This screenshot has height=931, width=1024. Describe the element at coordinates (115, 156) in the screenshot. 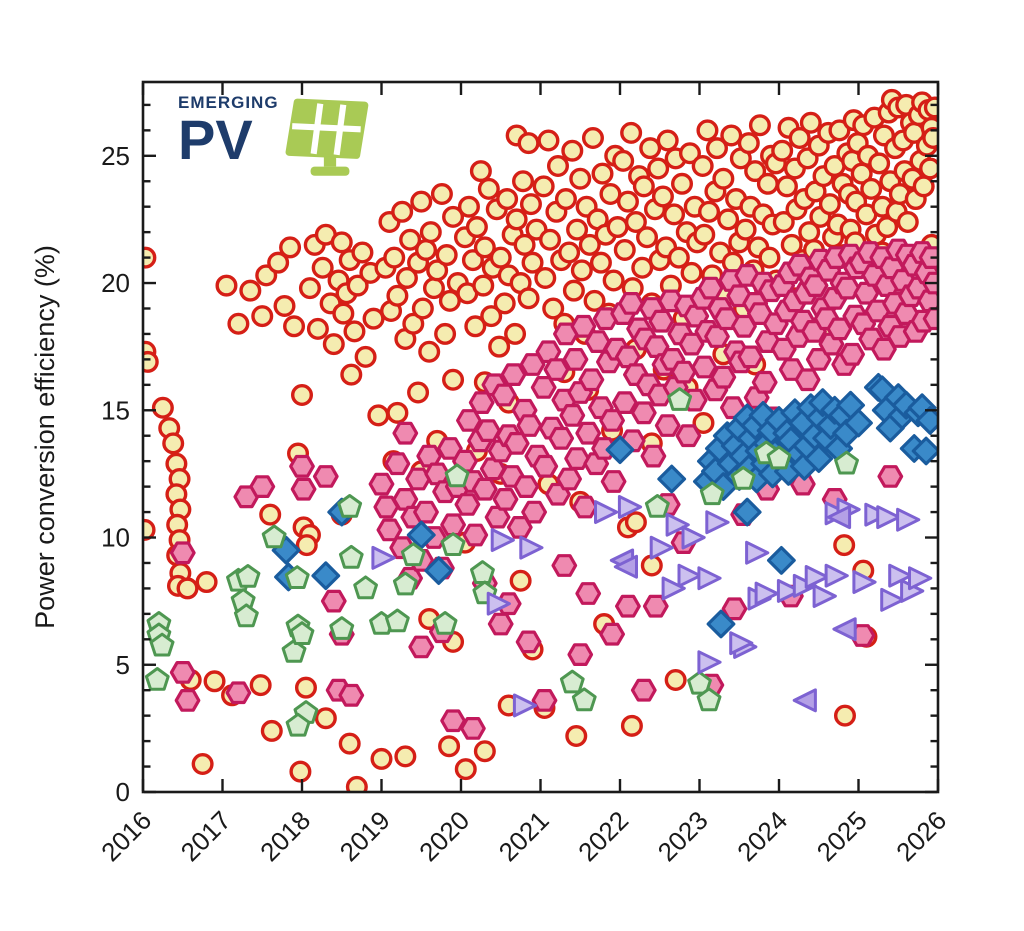

I see `y-tick-label: 25` at that location.